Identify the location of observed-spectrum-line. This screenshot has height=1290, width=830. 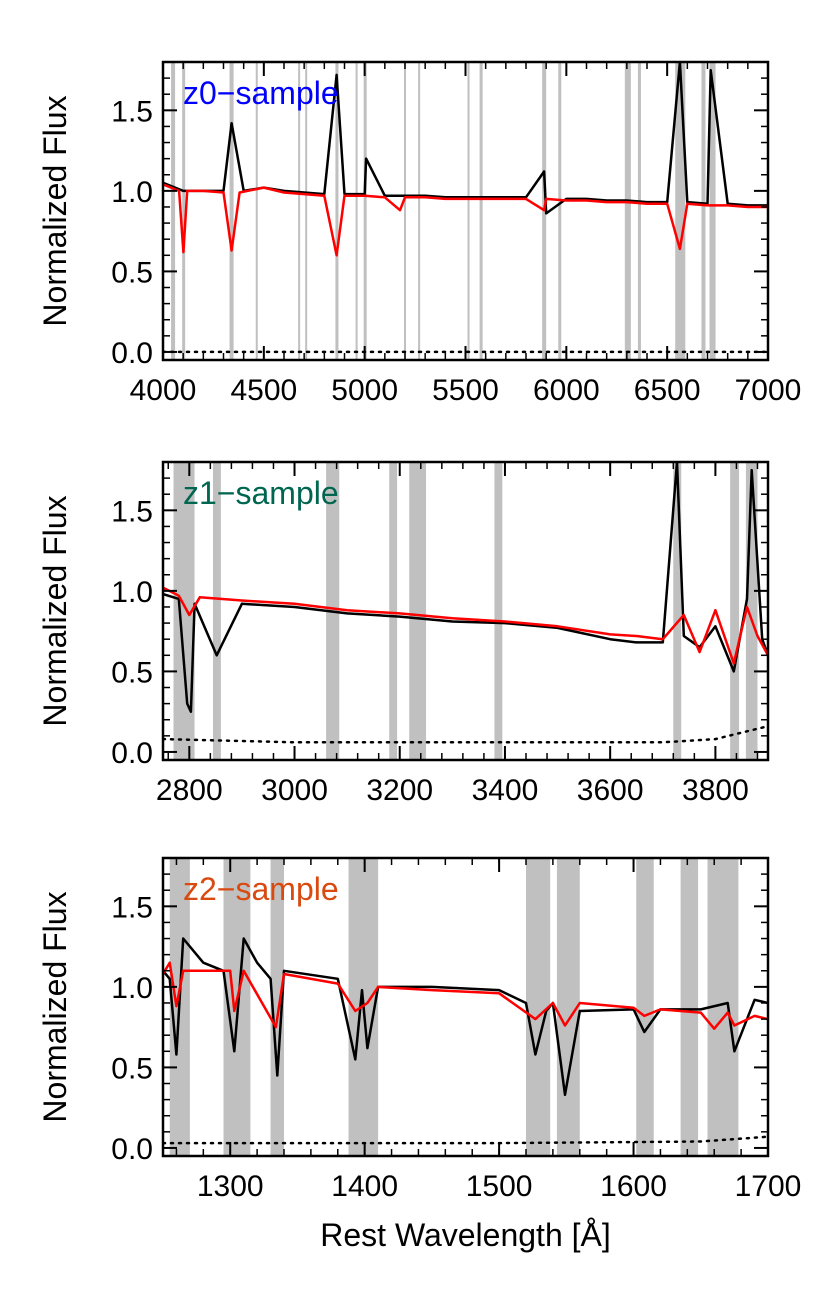
(465, 1017).